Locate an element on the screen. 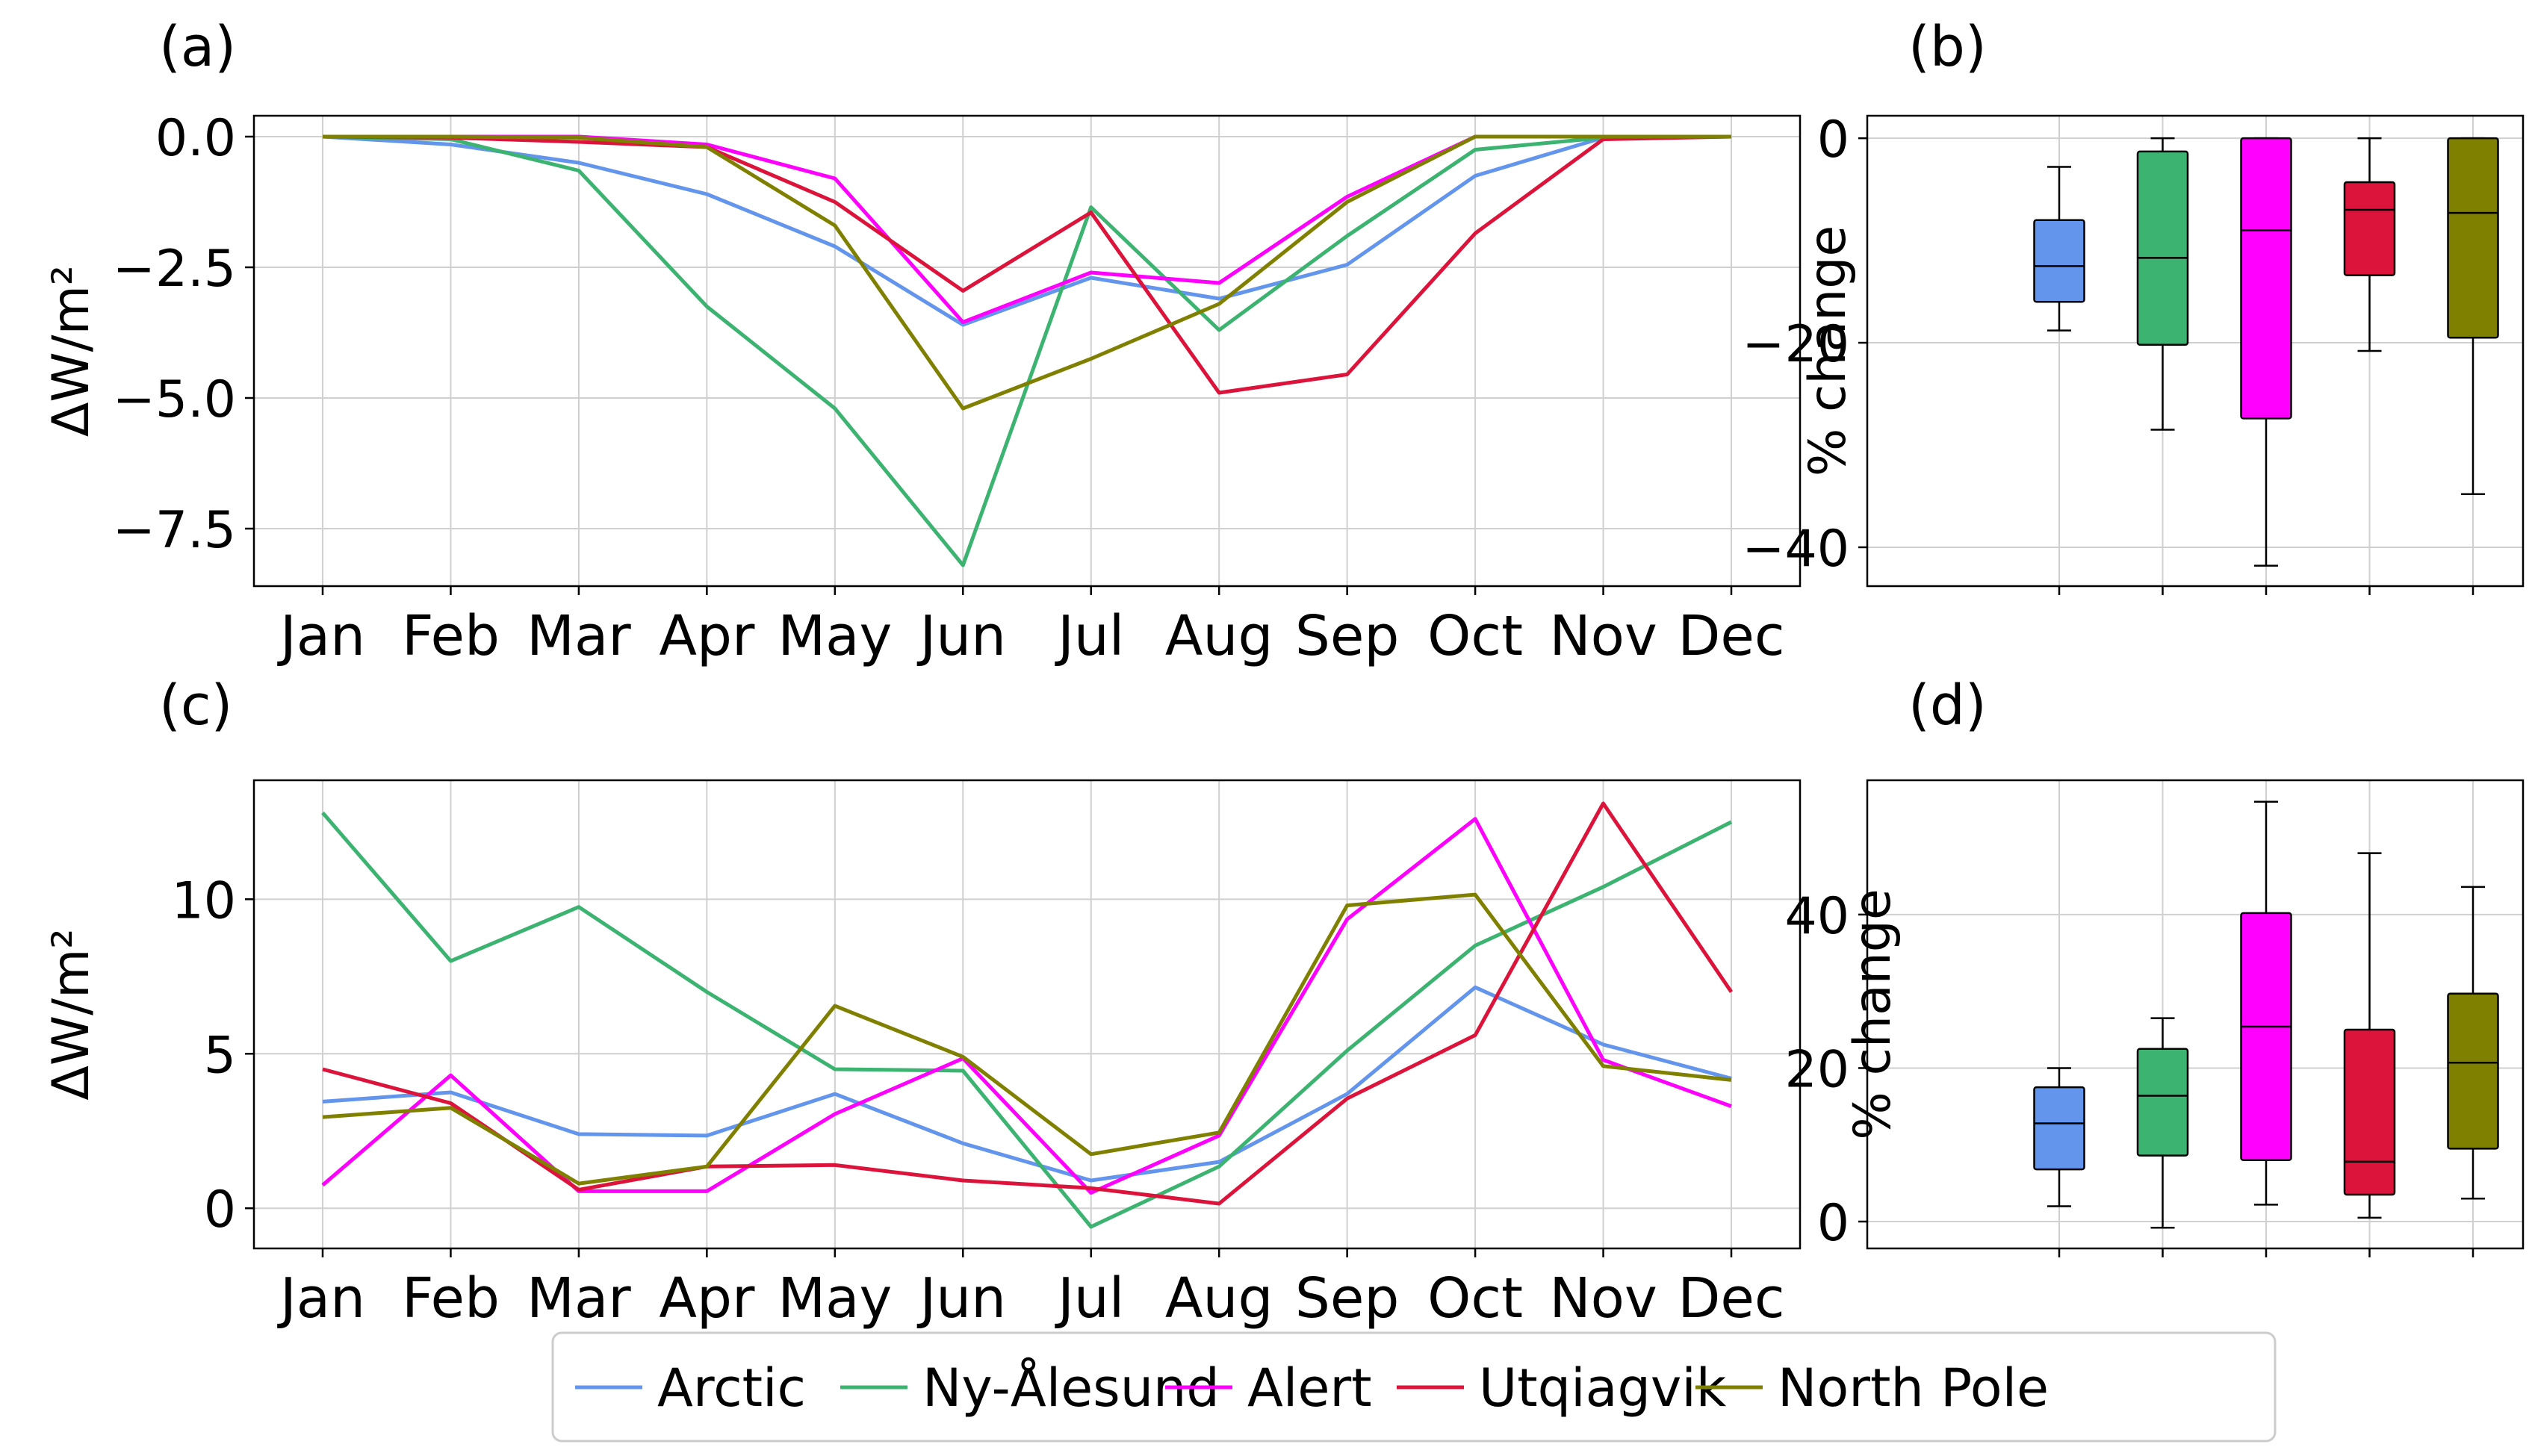 This screenshot has height=1456, width=2532. panel-b-label: (b) is located at coordinates (1947, 47).